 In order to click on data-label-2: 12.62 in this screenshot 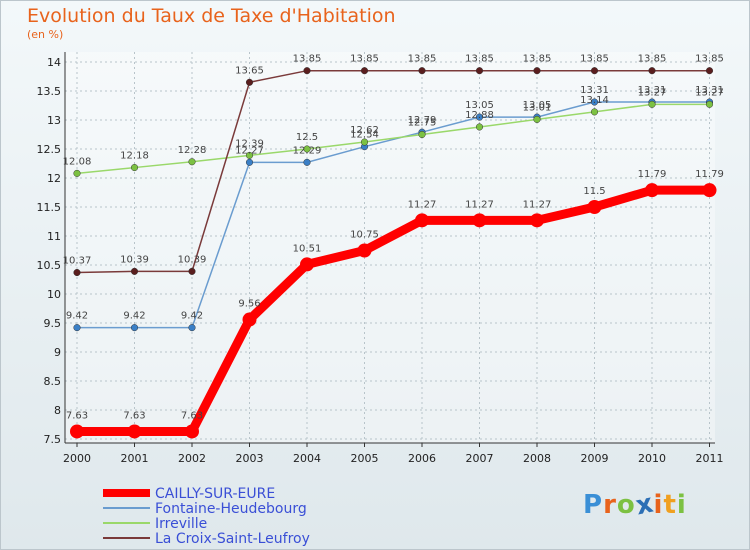, I will do `click(364, 130)`.